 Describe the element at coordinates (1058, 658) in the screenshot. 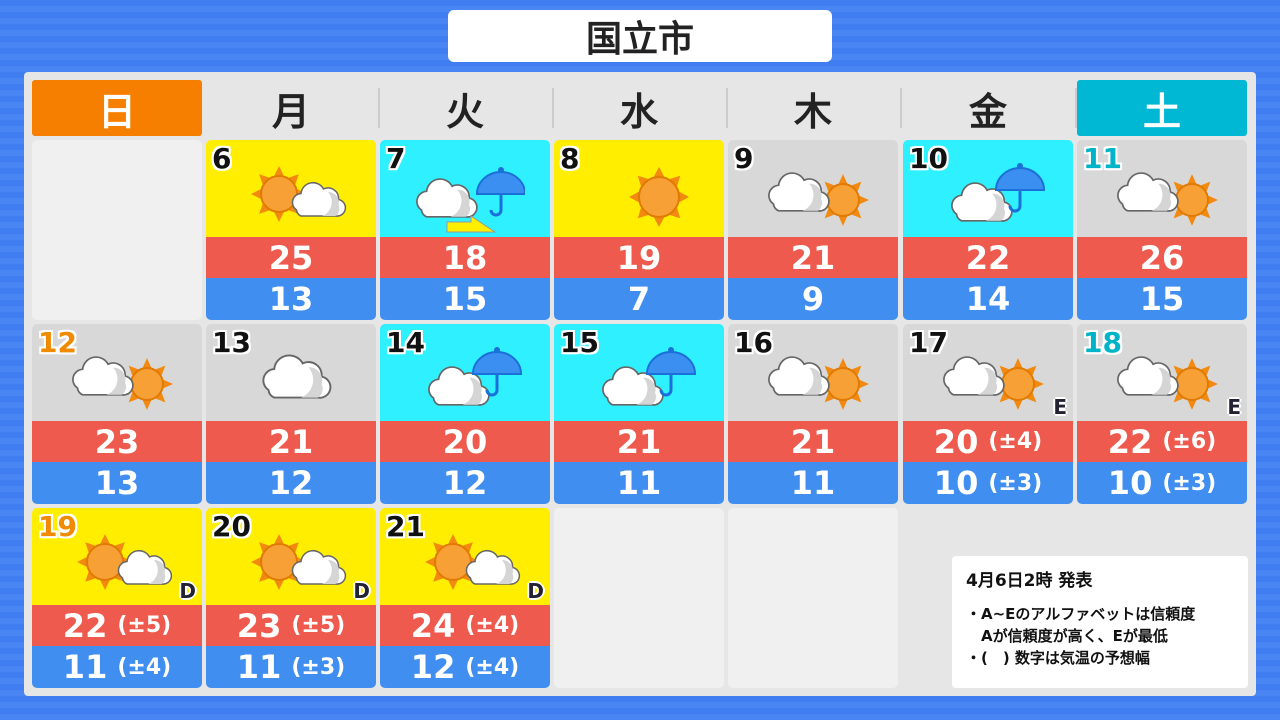

I see `note-line: ・( ) 数字は気温の予想幅` at that location.